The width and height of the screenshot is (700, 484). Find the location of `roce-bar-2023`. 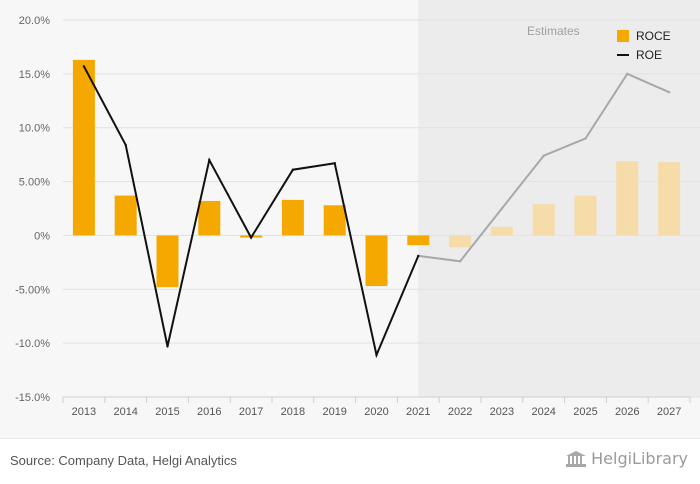

roce-bar-2023 is located at coordinates (501, 231).